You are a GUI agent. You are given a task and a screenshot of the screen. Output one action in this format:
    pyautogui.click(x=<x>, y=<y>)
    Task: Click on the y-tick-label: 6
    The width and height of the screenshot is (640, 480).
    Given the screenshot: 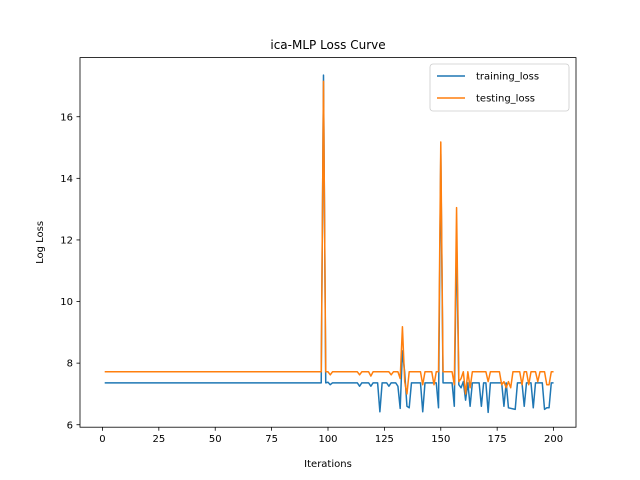 What is the action you would take?
    pyautogui.click(x=70, y=425)
    